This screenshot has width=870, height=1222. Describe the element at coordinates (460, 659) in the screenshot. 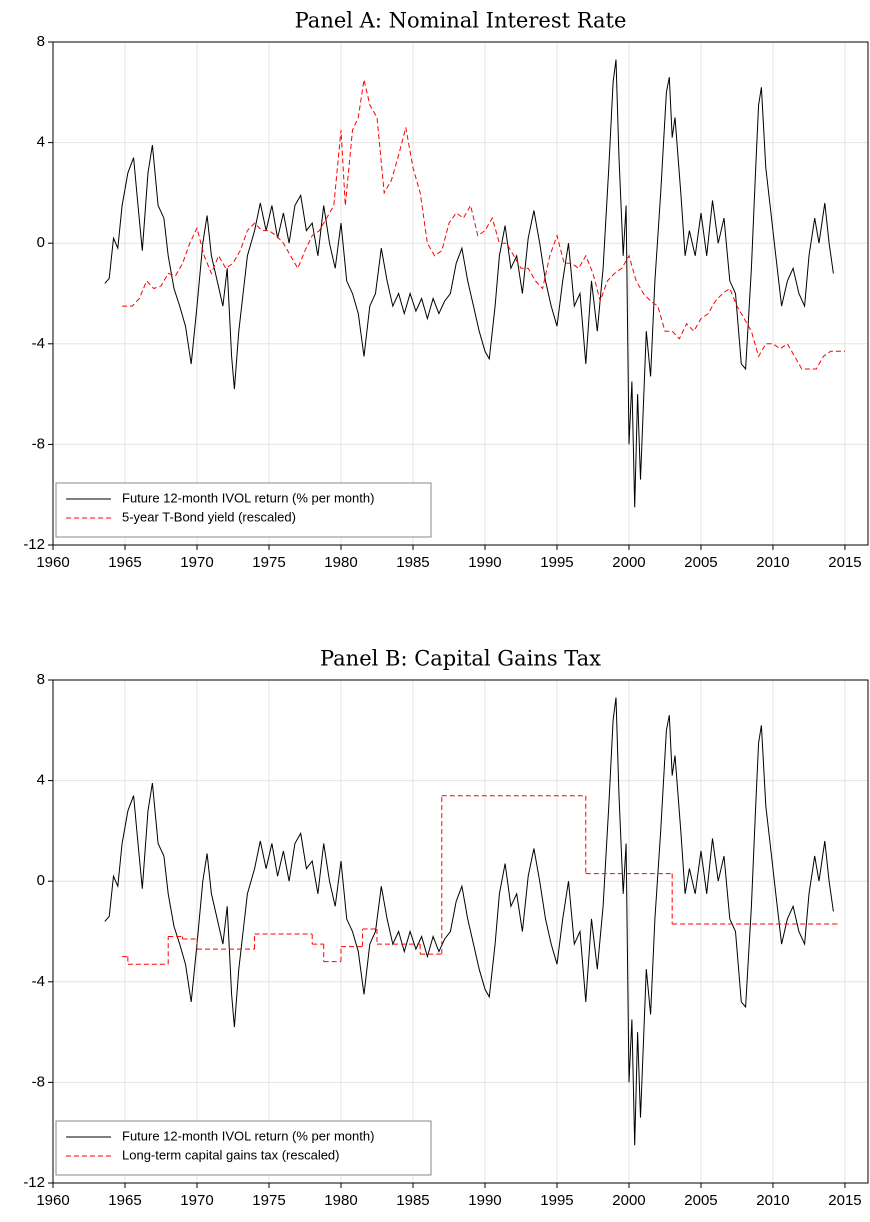

I see `chart-title: Panel B: Capital Gains Tax` at that location.